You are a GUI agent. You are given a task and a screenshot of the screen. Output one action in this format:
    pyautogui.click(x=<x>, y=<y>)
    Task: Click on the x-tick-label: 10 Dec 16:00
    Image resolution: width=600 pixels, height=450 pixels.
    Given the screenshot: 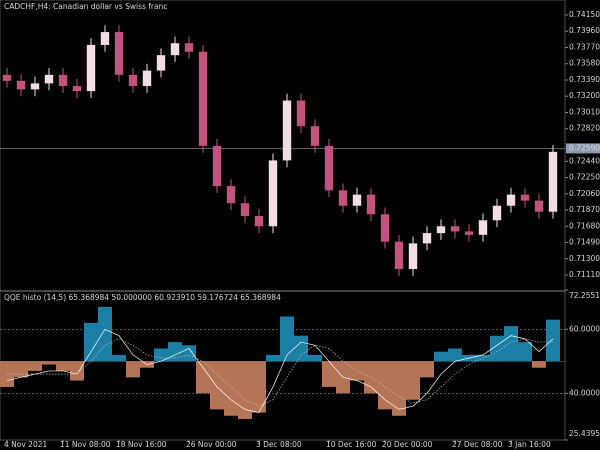 What is the action you would take?
    pyautogui.click(x=351, y=444)
    